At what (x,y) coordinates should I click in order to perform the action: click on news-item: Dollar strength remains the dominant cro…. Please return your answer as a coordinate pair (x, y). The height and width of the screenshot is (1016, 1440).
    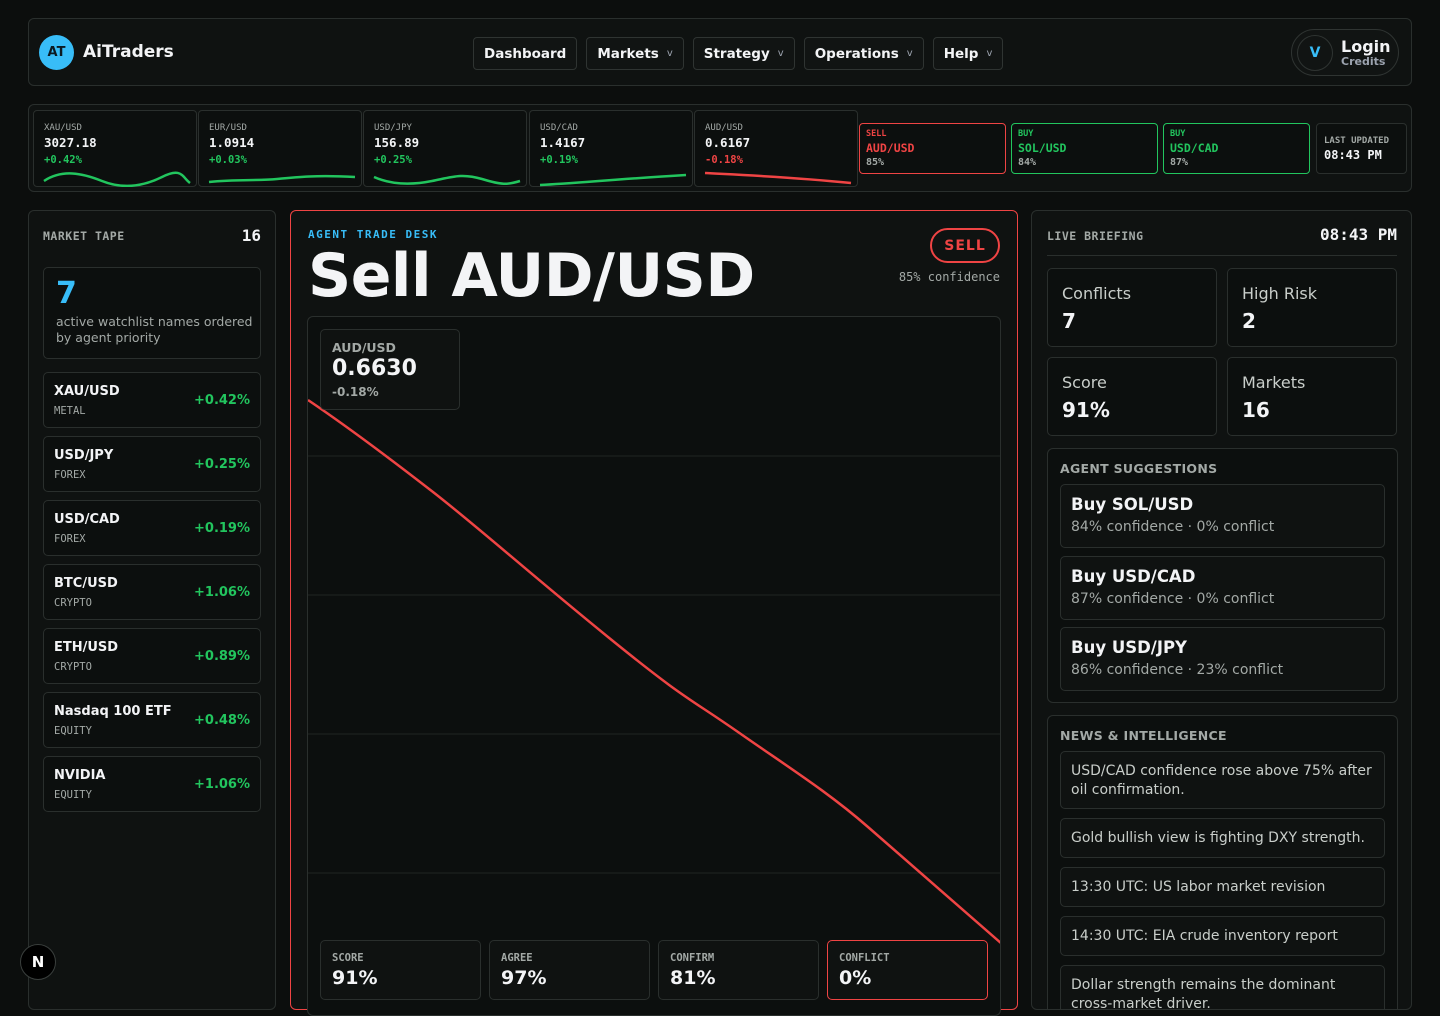
    Looking at the image, I should click on (1222, 987).